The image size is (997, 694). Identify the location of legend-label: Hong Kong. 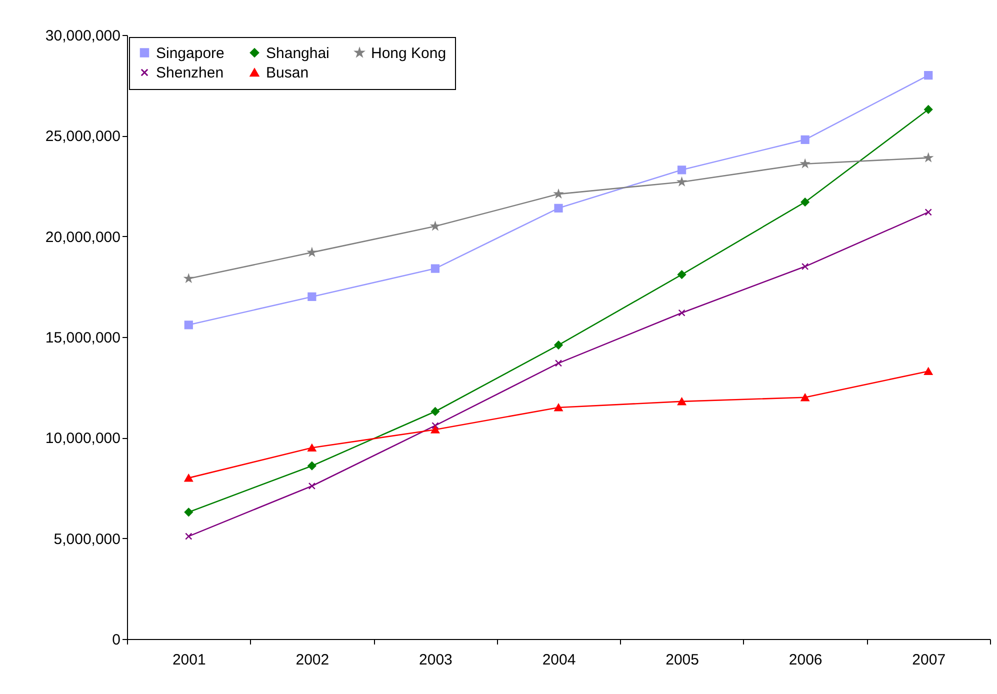
(408, 53).